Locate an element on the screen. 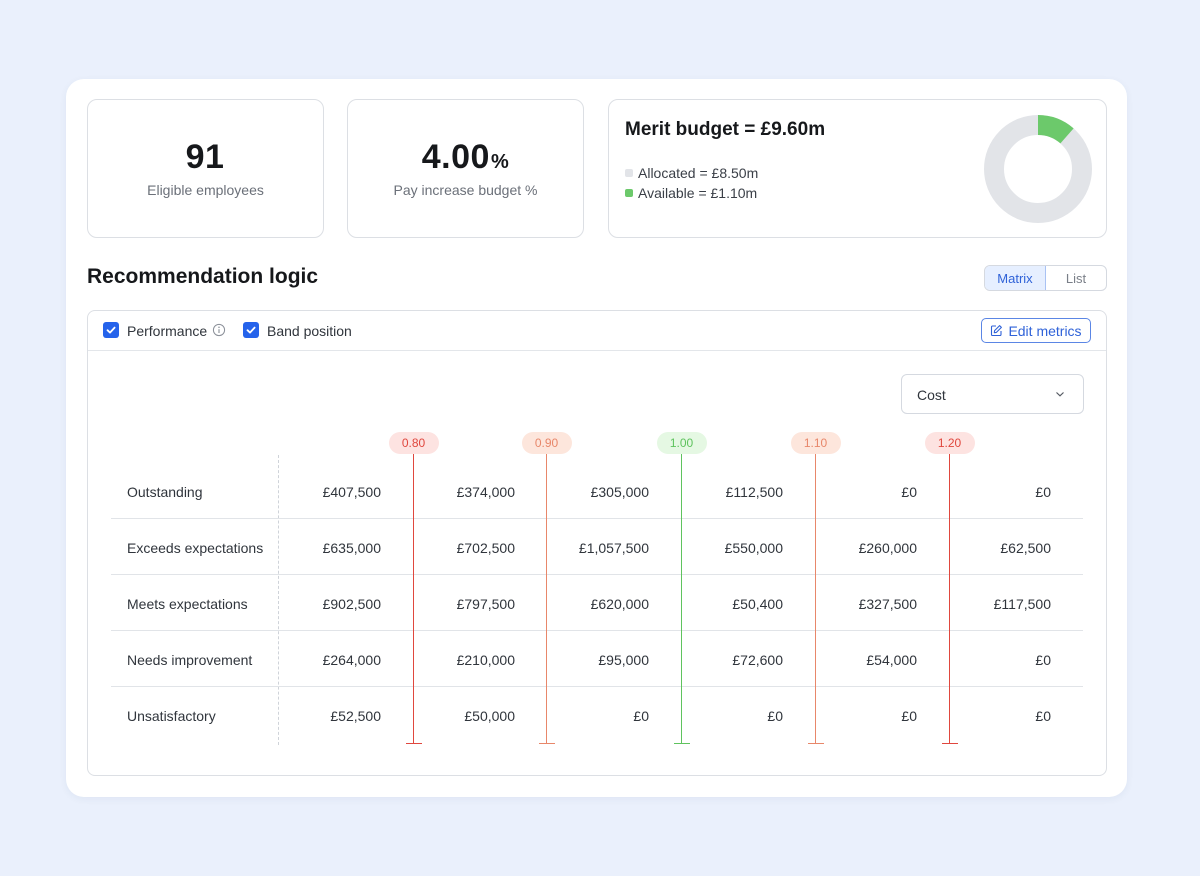 The image size is (1200, 876). matrix-cell: £305,000 is located at coordinates (619, 492).